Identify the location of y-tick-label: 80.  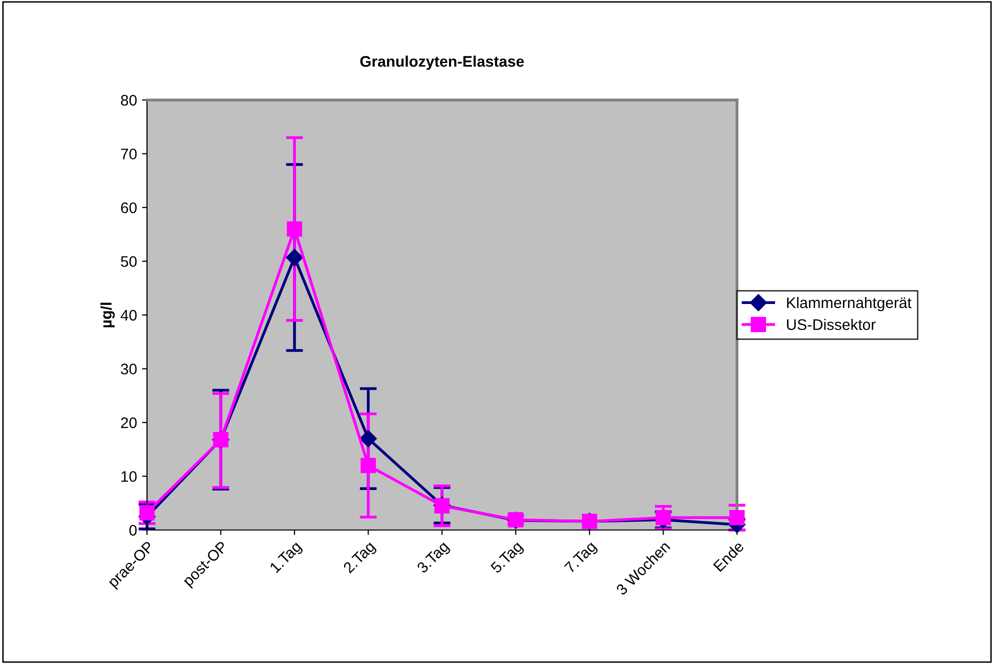
(128, 100).